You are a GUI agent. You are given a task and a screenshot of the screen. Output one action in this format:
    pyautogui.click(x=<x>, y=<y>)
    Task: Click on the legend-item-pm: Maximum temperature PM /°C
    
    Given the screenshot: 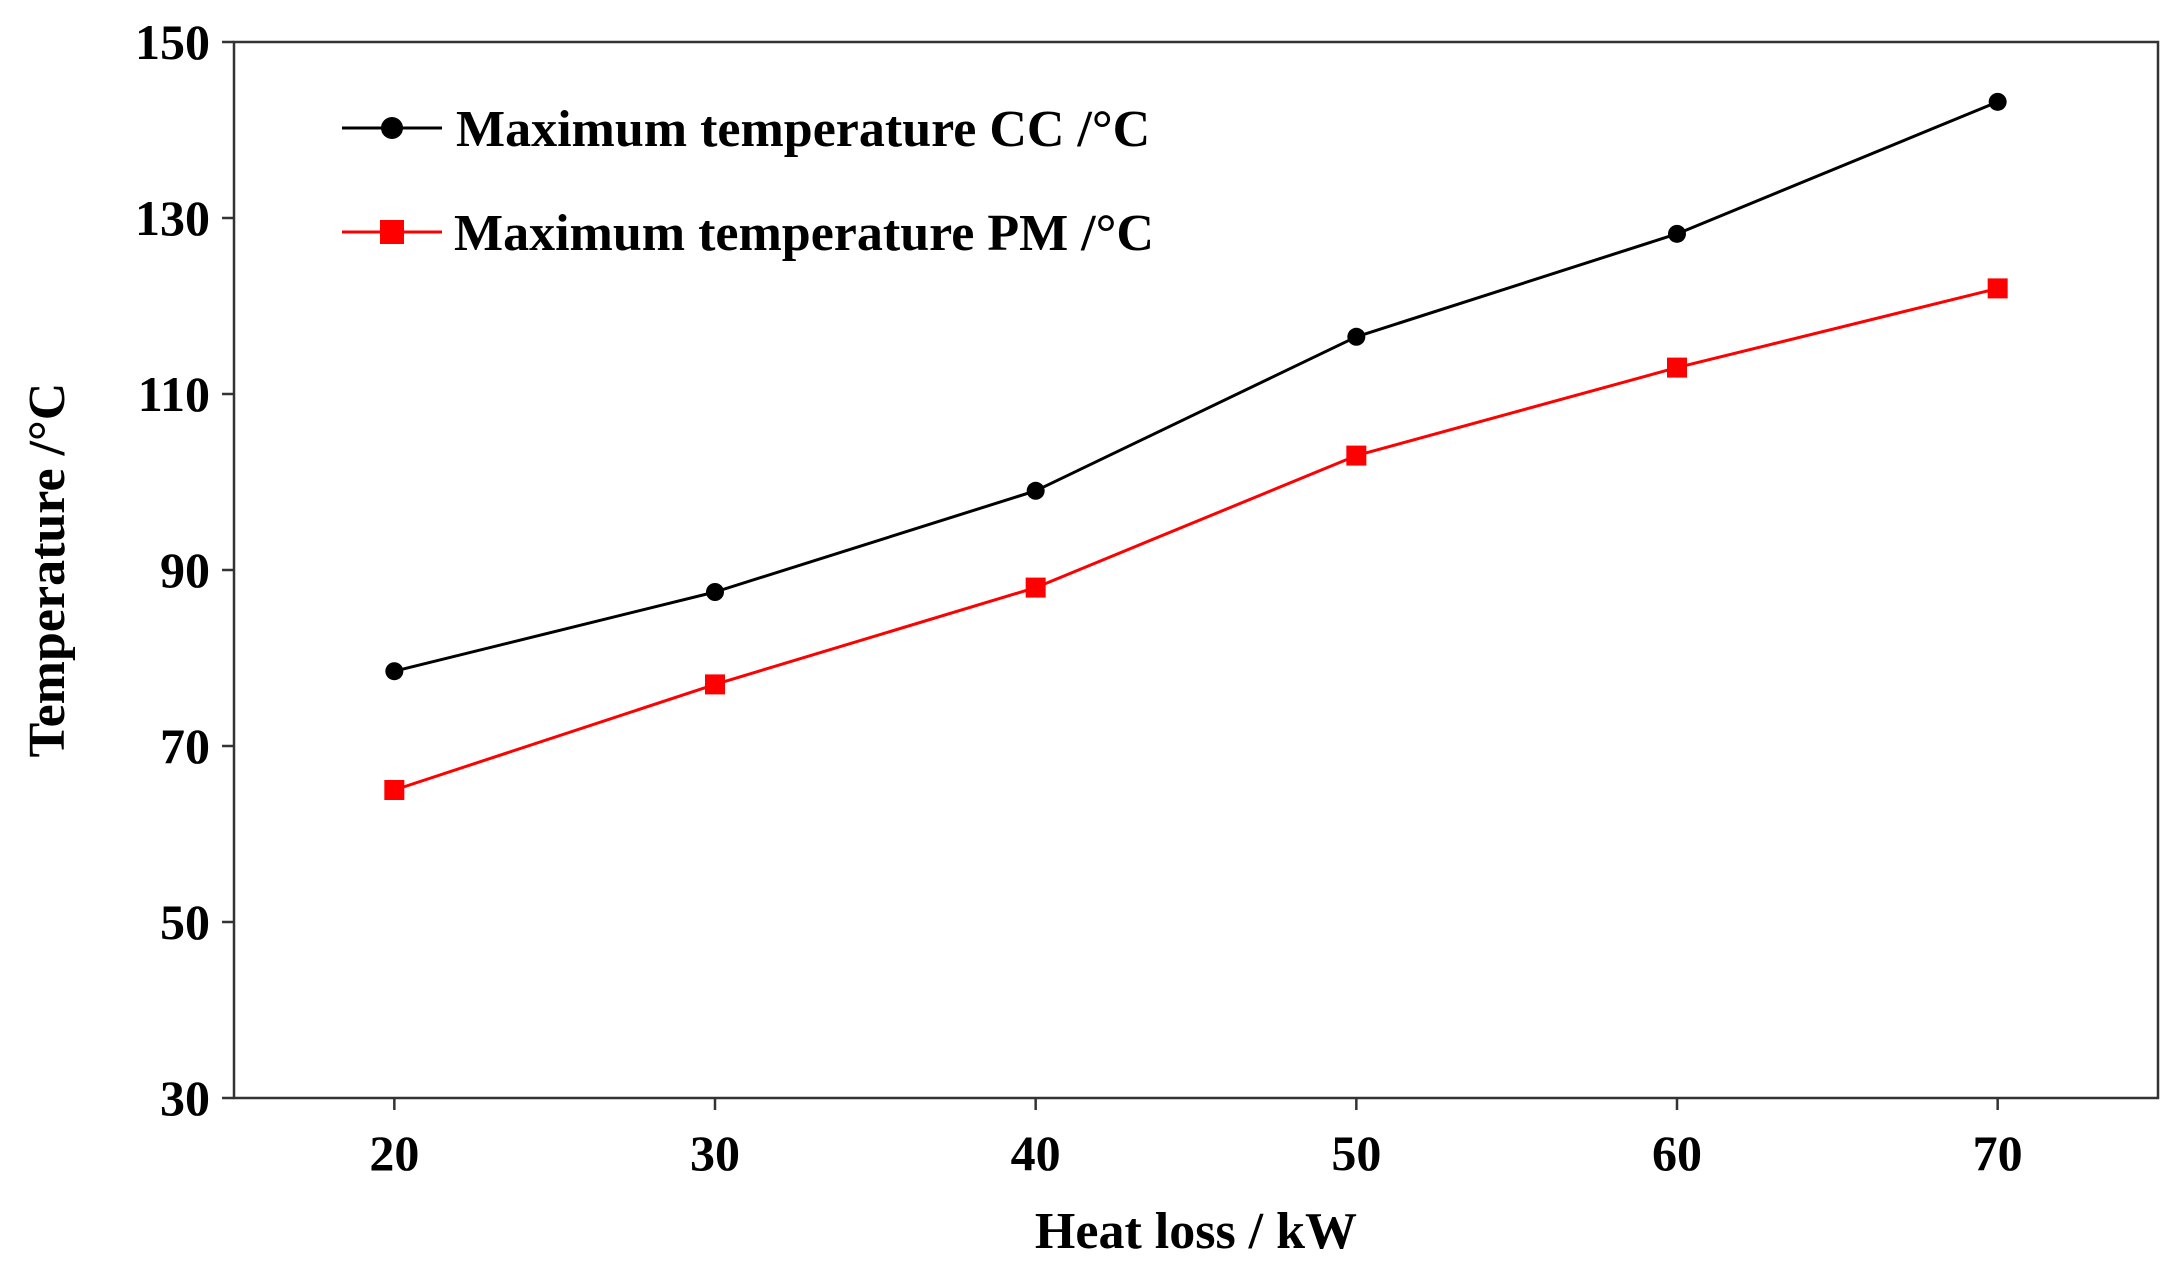 What is the action you would take?
    pyautogui.click(x=748, y=233)
    